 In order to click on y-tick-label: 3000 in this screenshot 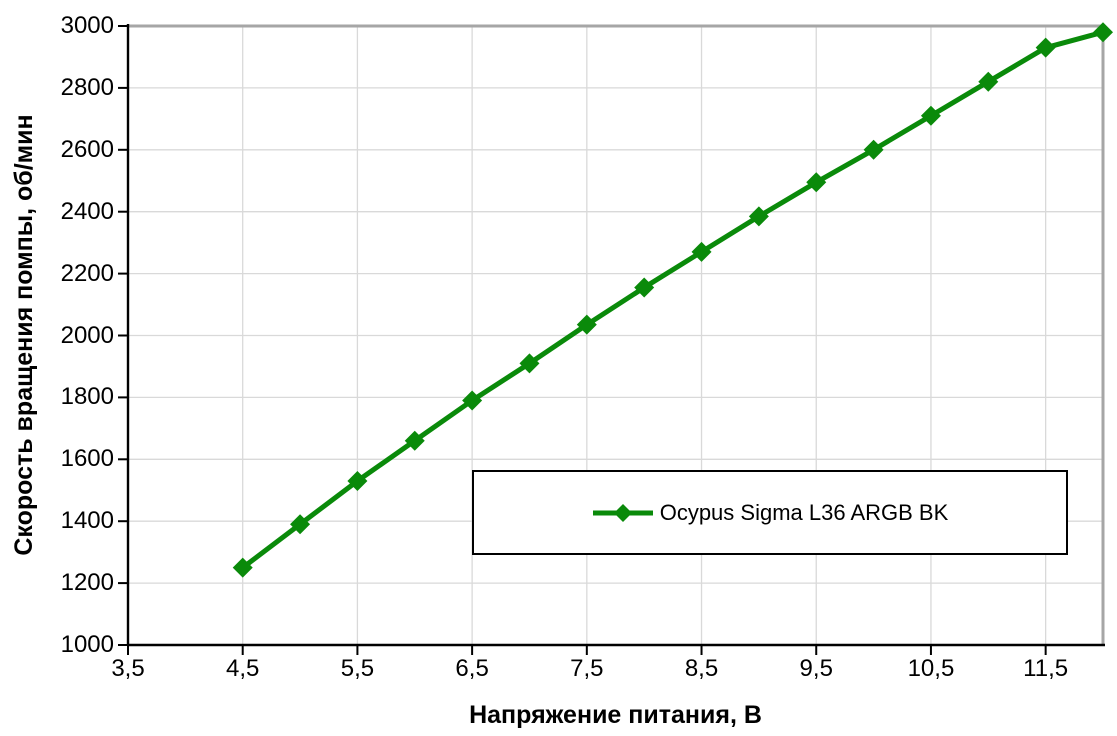, I will do `click(87, 25)`.